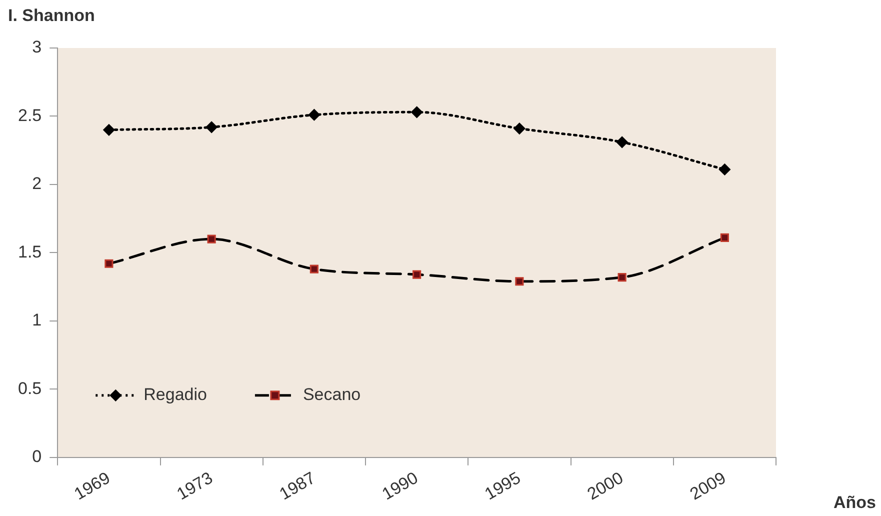  Describe the element at coordinates (37, 320) in the screenshot. I see `y-tick-label: 1` at that location.